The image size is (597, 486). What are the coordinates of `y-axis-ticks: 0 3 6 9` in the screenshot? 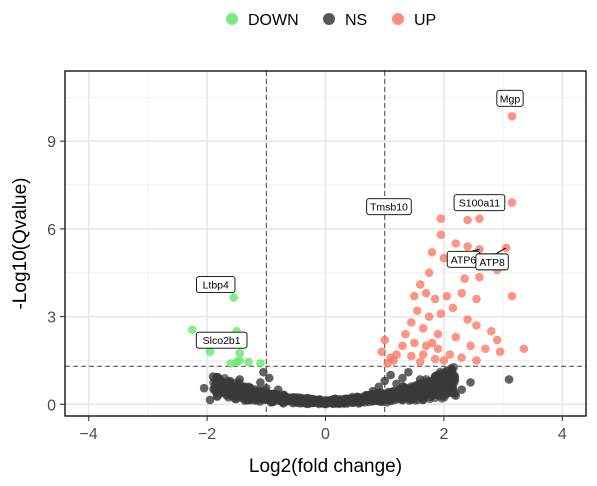 It's located at (56, 274).